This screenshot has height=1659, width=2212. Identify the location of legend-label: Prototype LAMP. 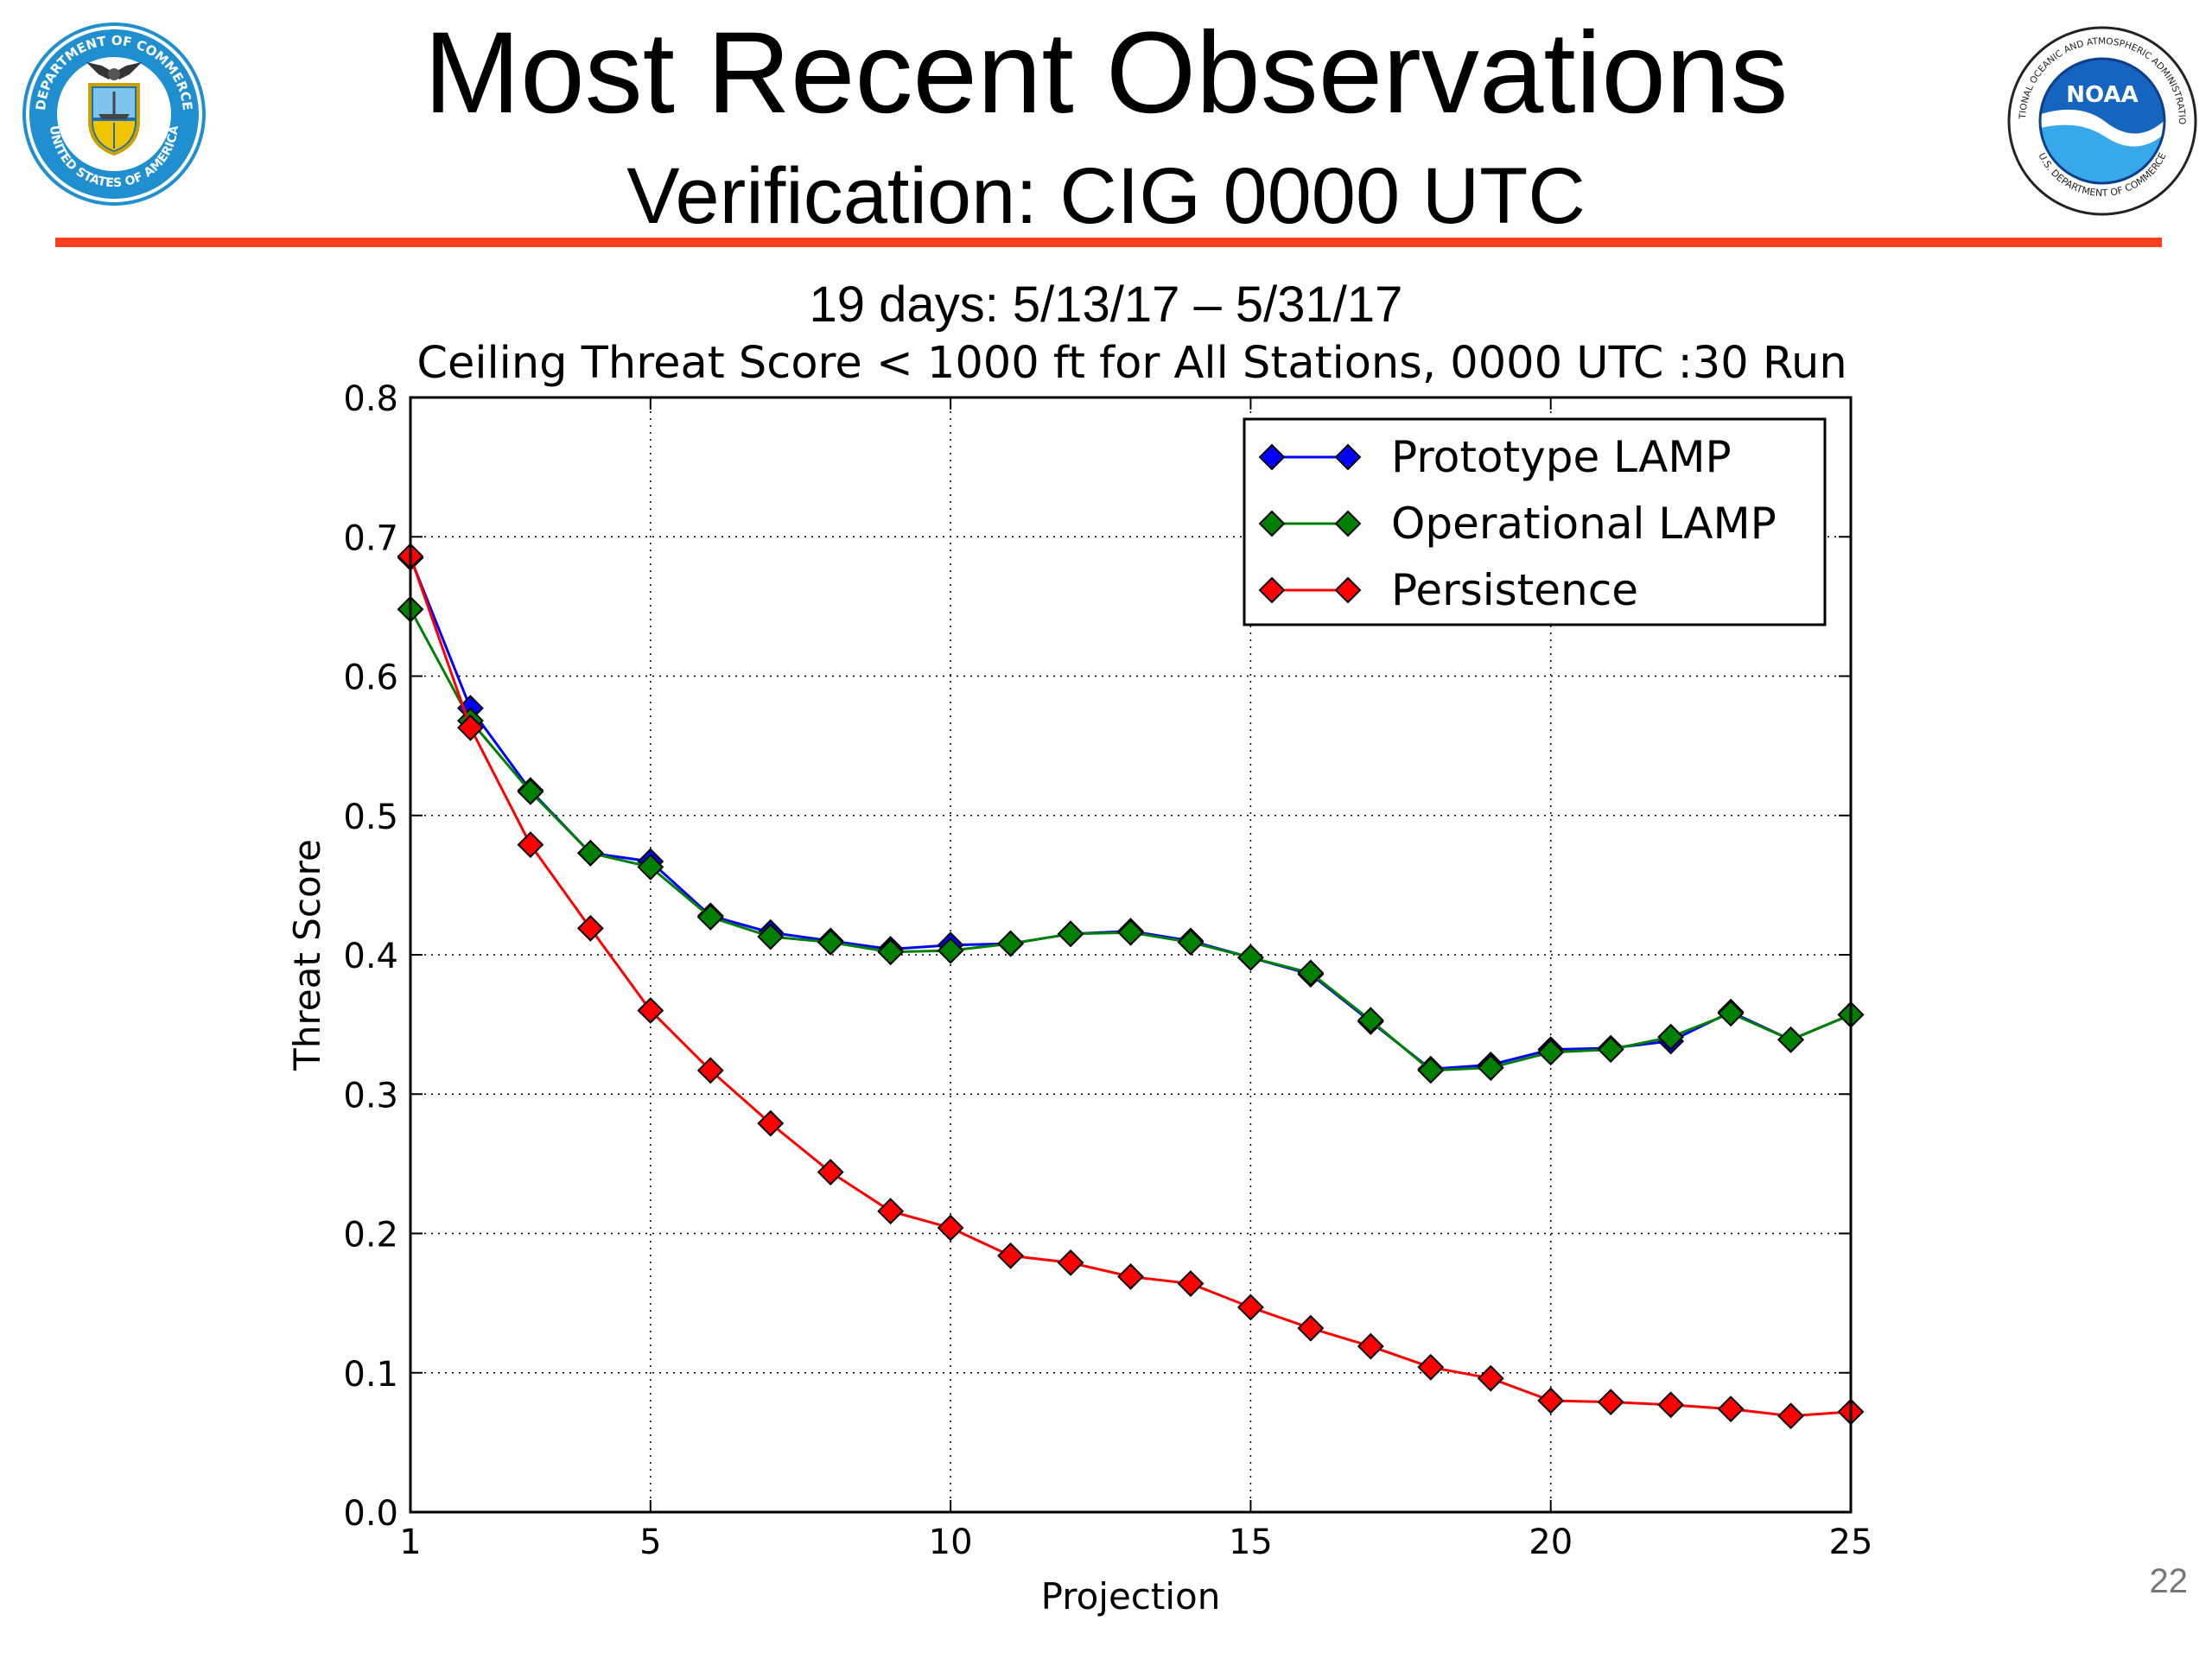
(1561, 457).